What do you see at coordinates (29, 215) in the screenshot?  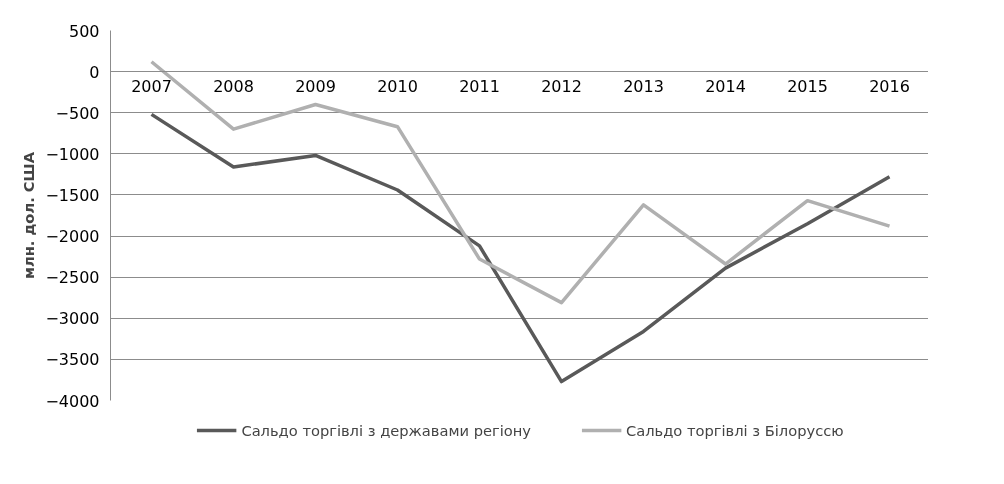 I see `y-axis-title: млн. дол. США` at bounding box center [29, 215].